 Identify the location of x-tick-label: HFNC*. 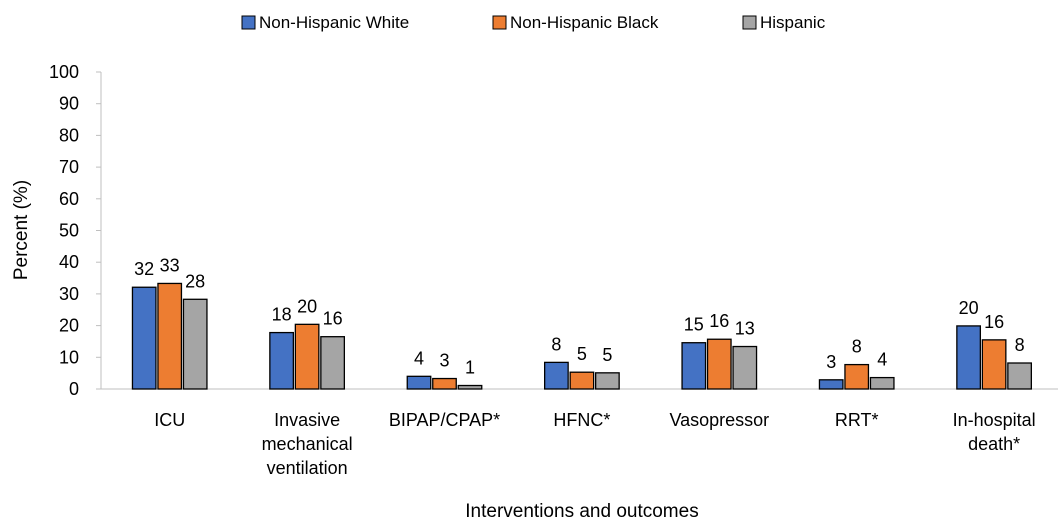
(581, 420).